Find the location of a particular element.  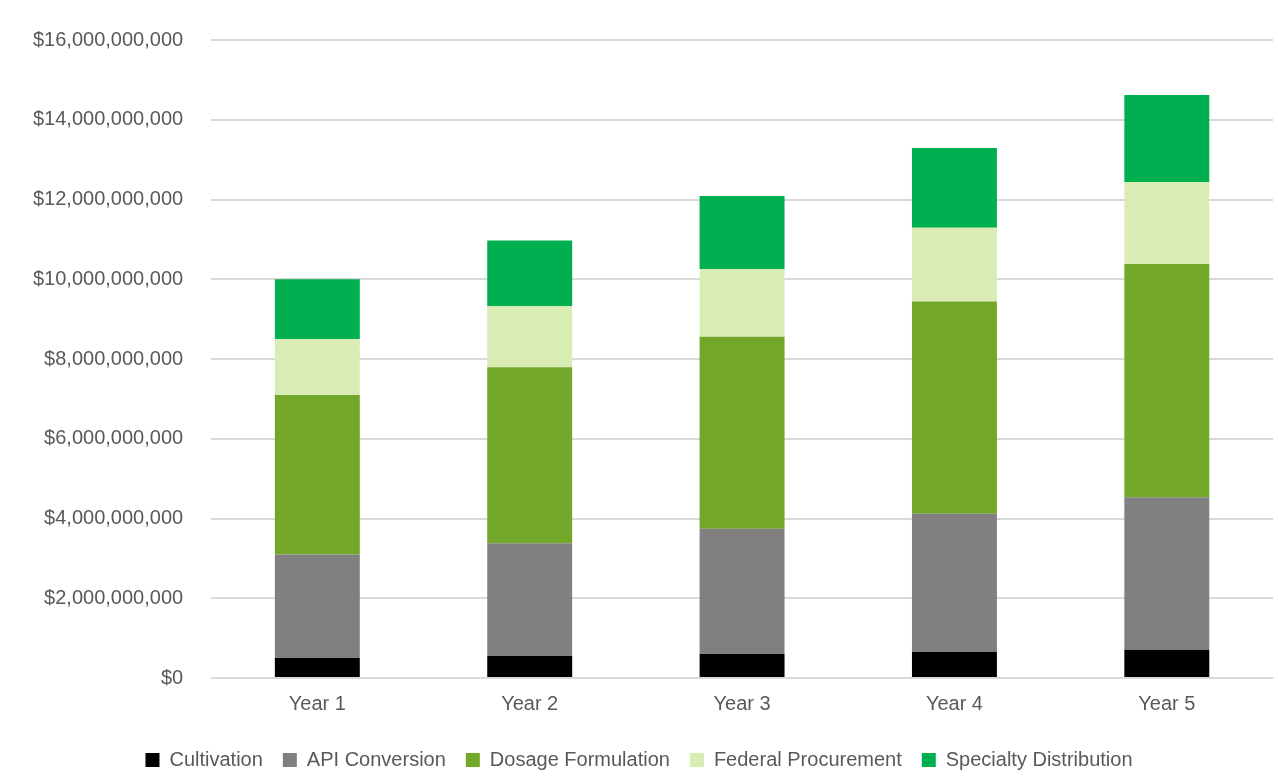

legend-label: Specialty Distribution is located at coordinates (1039, 758).